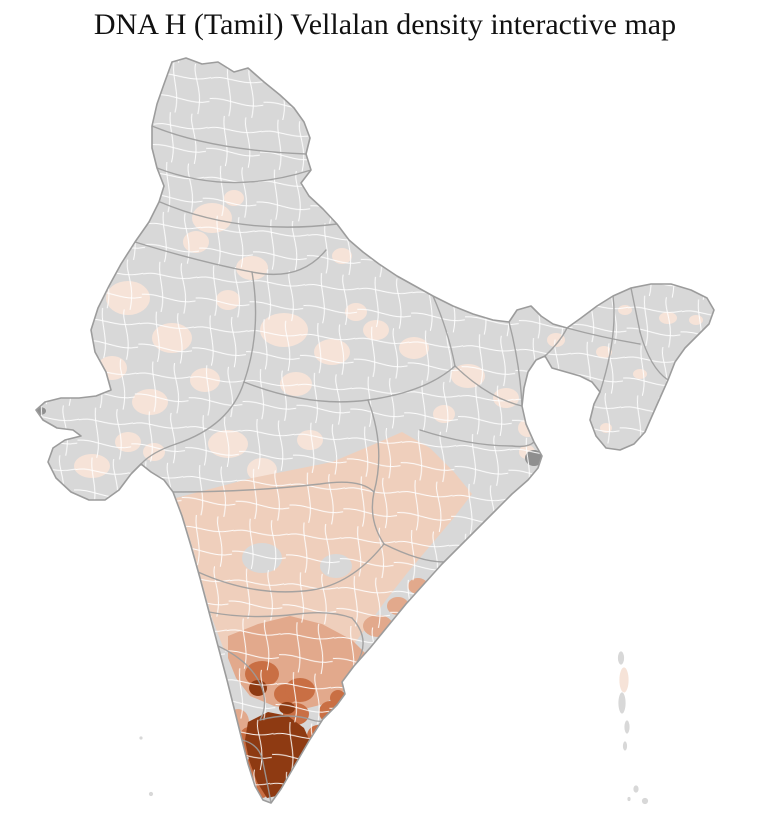 The width and height of the screenshot is (770, 813). I want to click on lakshadweep-islands, so click(146, 766).